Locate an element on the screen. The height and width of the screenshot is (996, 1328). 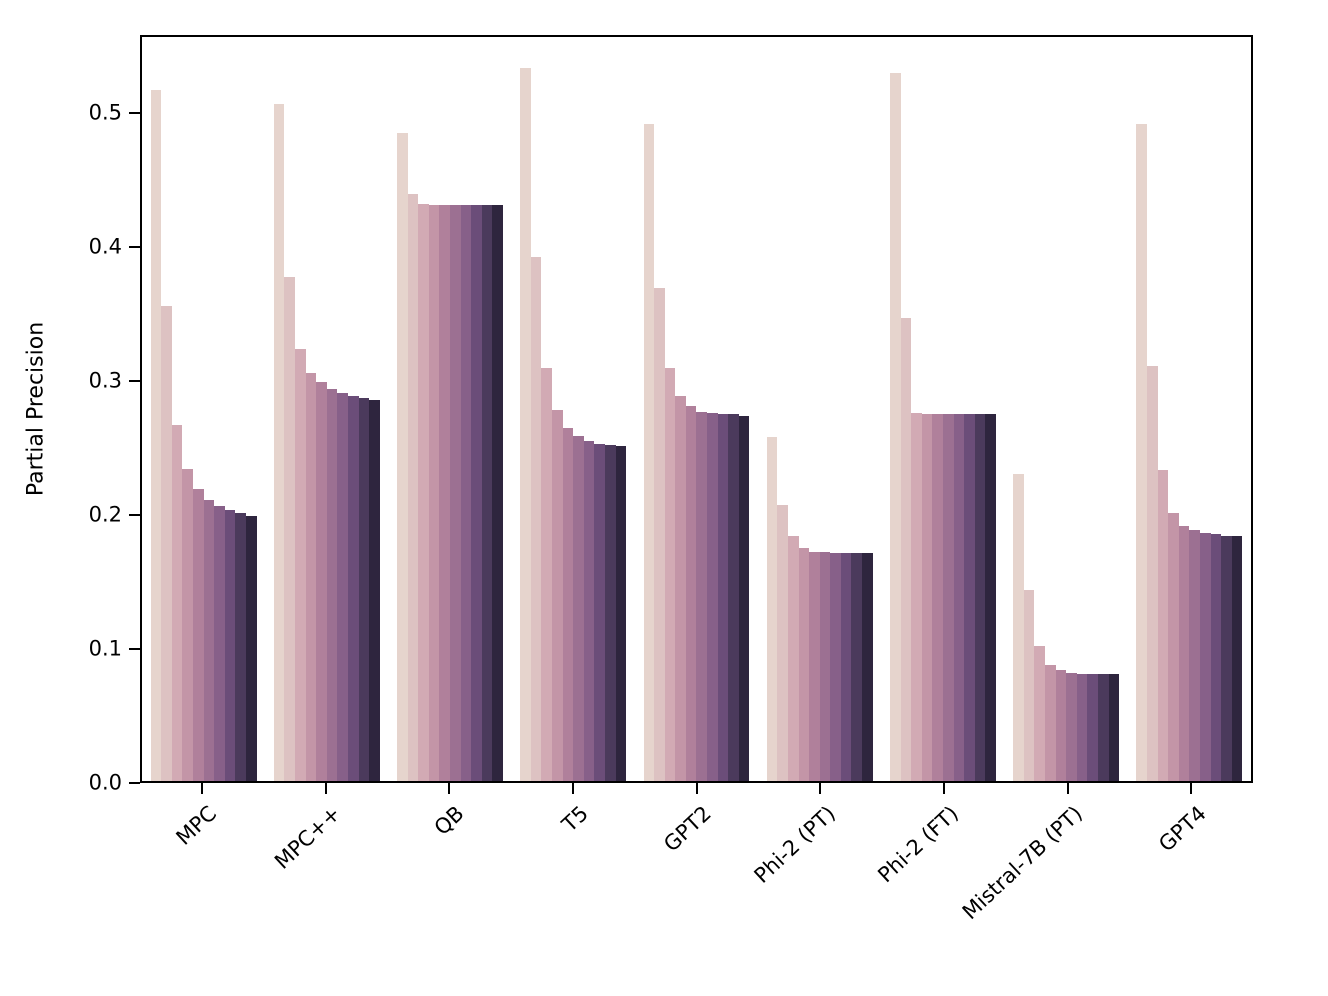
x-tick-label: Phi-2 (PT) is located at coordinates (794, 844).